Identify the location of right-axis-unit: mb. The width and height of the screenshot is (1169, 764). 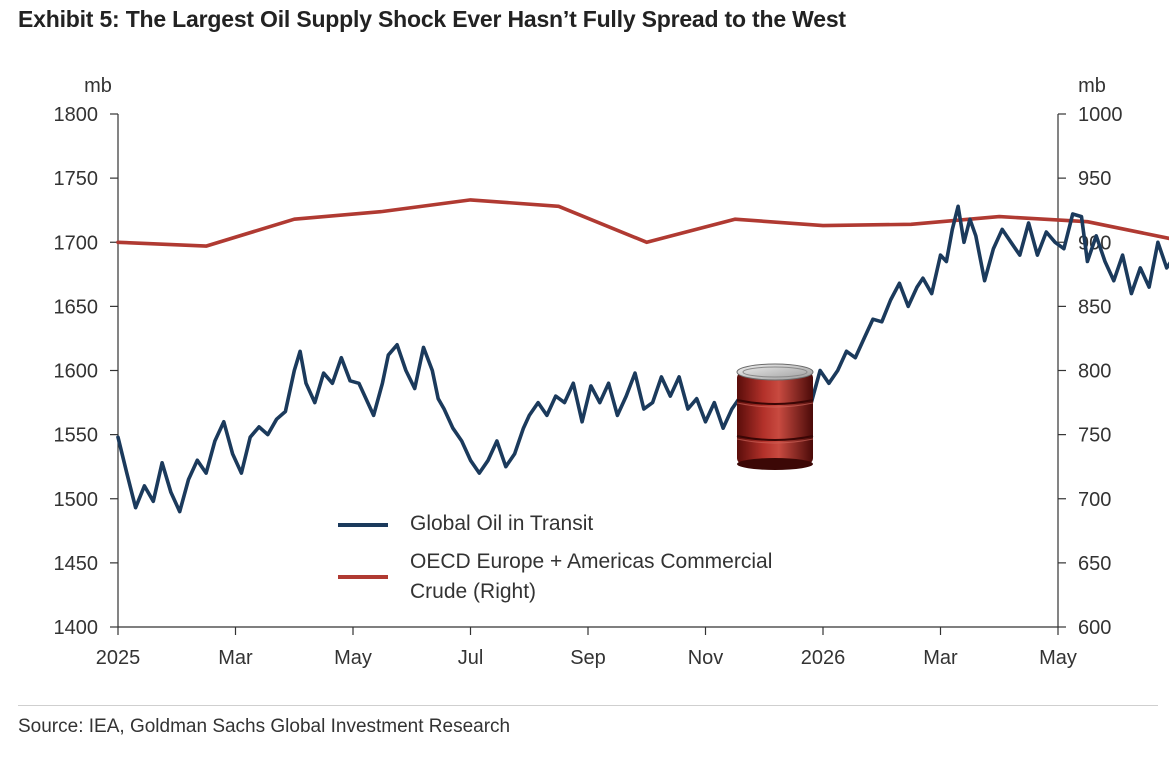
(1092, 86).